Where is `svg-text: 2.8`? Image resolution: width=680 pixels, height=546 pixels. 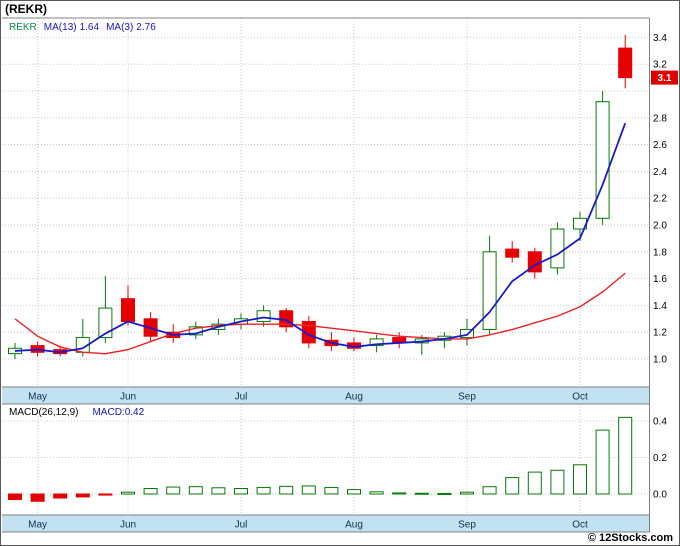
svg-text: 2.8 is located at coordinates (660, 118).